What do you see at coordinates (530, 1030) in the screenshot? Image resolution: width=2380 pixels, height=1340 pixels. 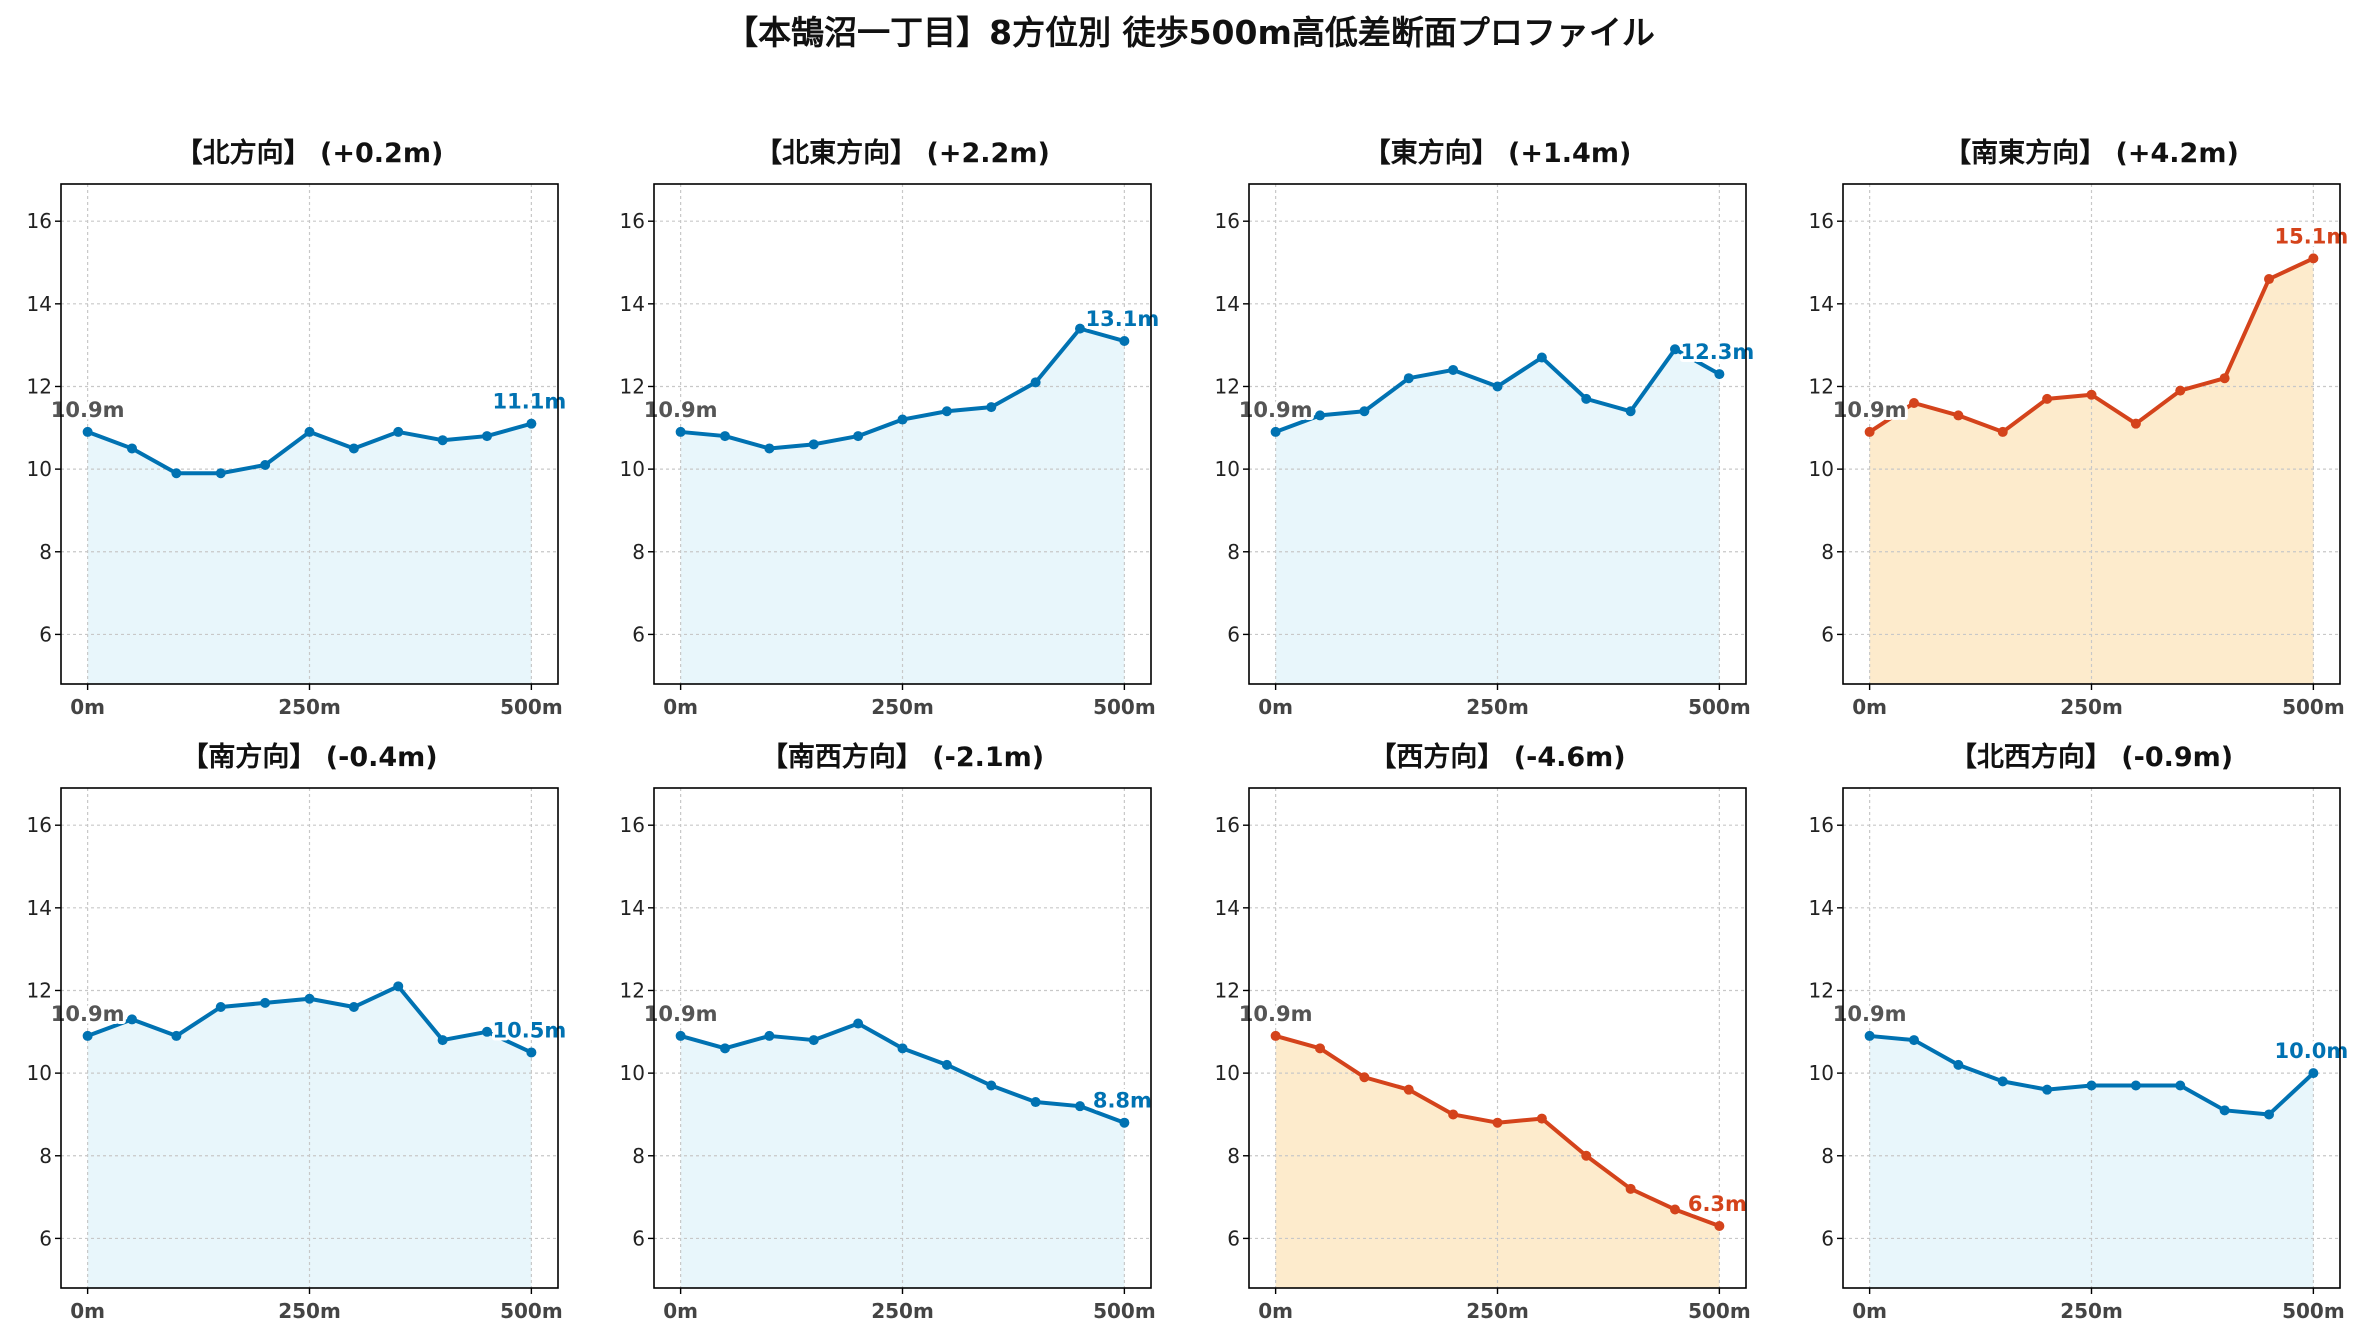 I see `panel-4-end-label: 10.5m` at bounding box center [530, 1030].